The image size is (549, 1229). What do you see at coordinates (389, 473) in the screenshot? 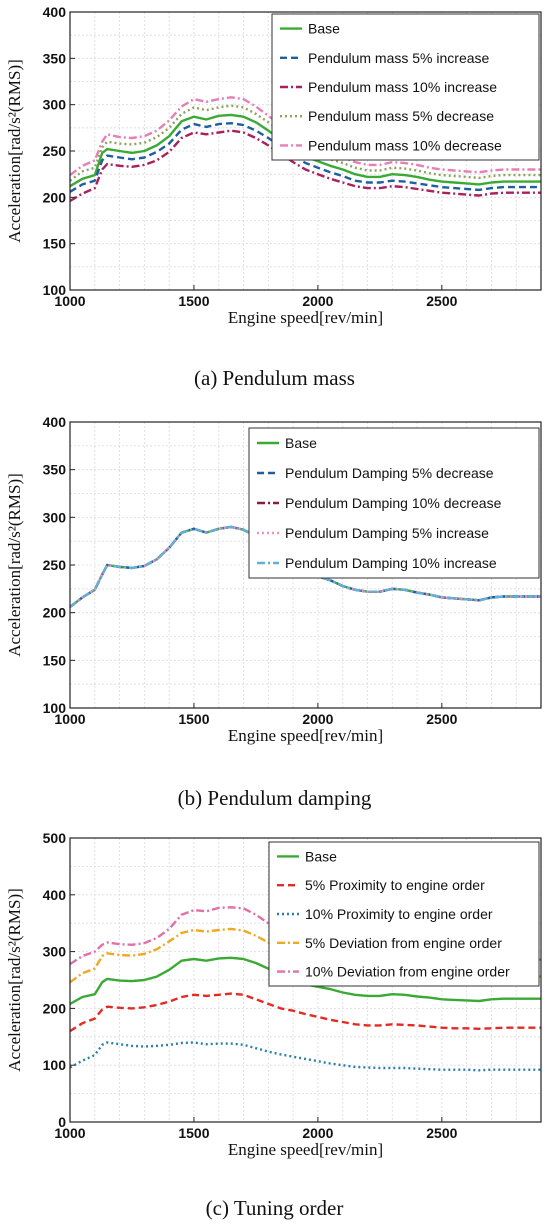
I see `legend-label-1: Pendulum Damping 5% decrease` at bounding box center [389, 473].